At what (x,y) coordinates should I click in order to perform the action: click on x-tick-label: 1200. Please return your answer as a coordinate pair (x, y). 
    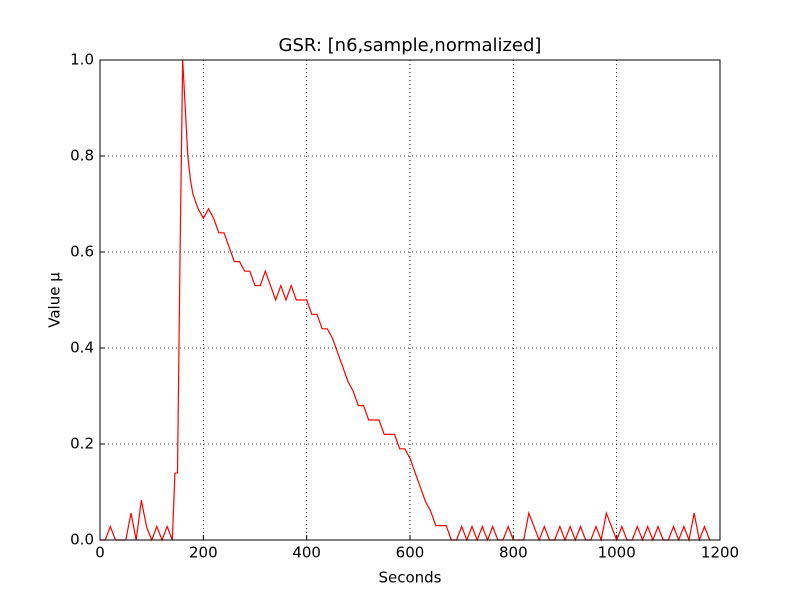
    Looking at the image, I should click on (720, 553).